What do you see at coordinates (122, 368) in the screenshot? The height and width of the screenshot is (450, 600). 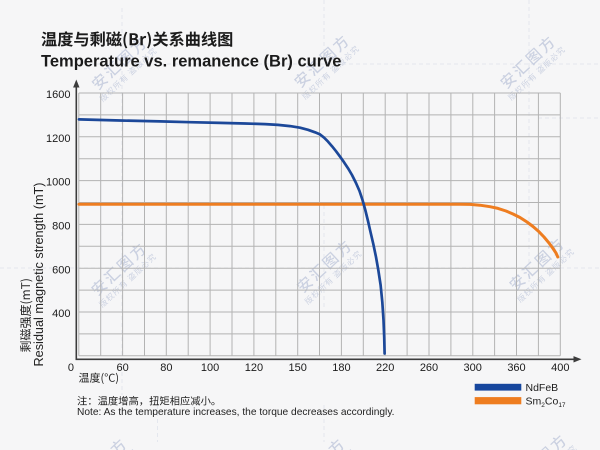 I see `svg-text: 60` at bounding box center [122, 368].